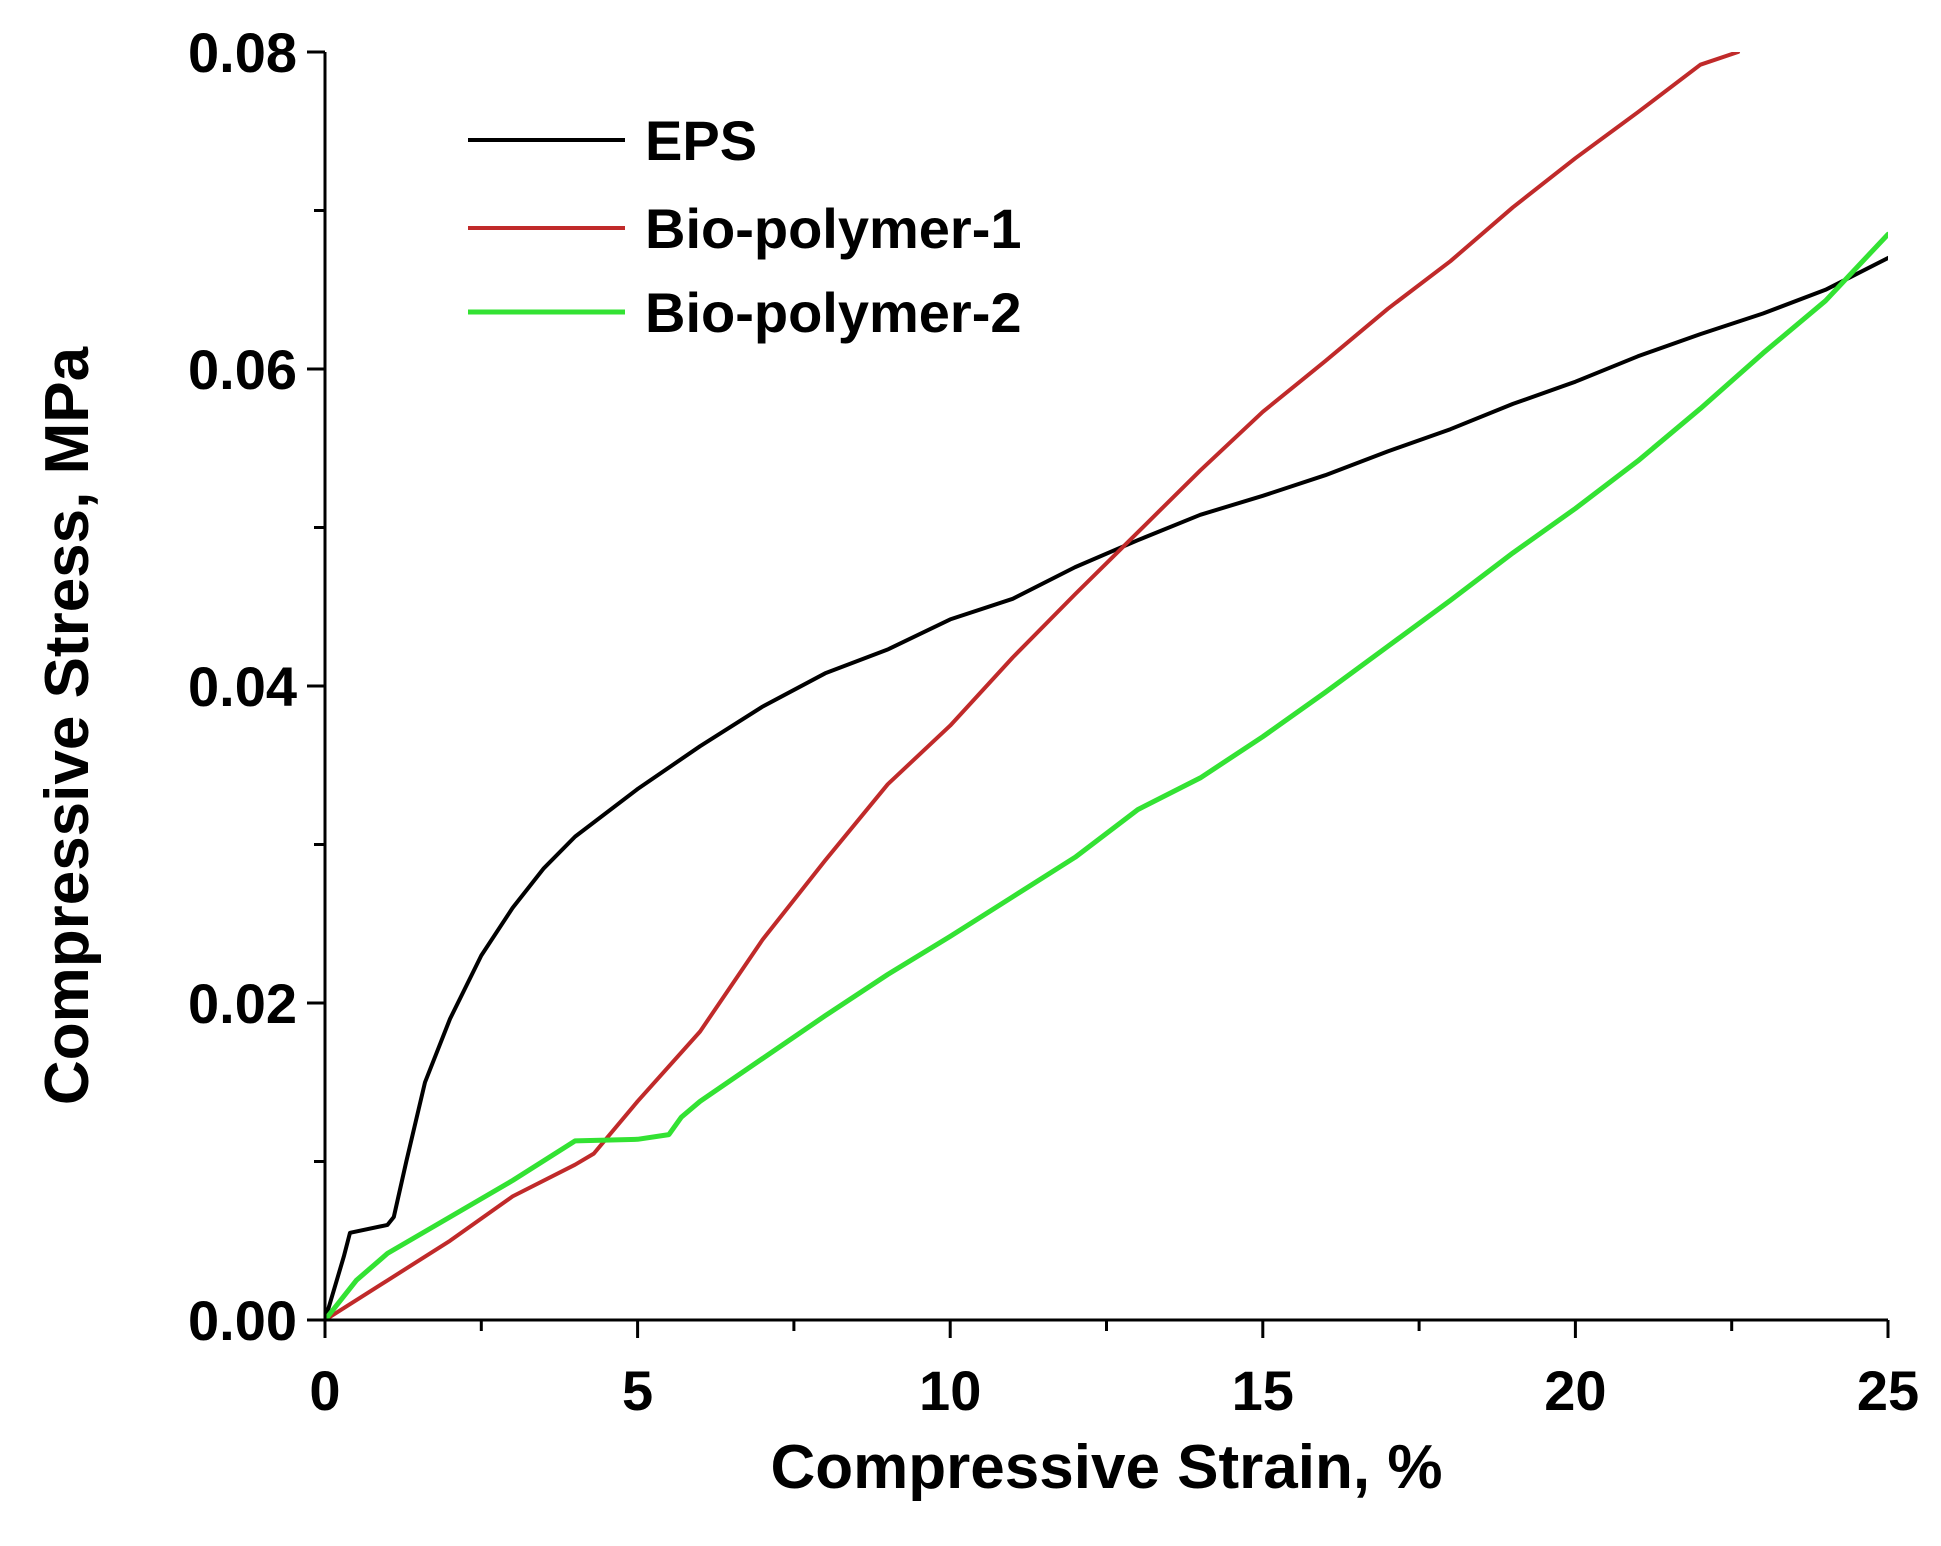 The height and width of the screenshot is (1546, 1941). Describe the element at coordinates (833, 228) in the screenshot. I see `legend-label: Bio-polymer-1` at that location.